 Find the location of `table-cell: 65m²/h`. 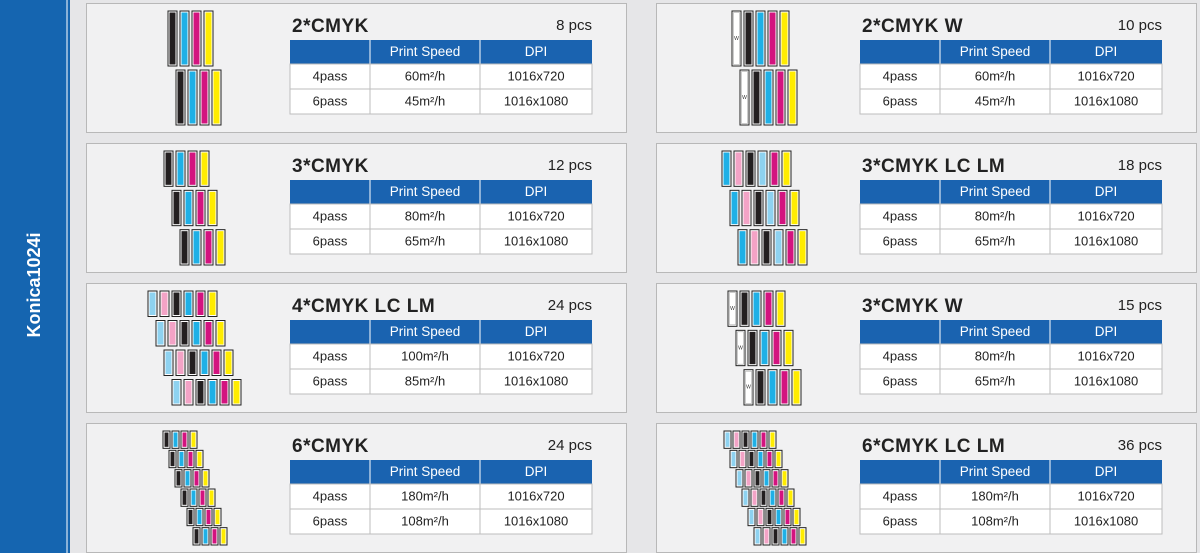

table-cell: 65m²/h is located at coordinates (425, 240).